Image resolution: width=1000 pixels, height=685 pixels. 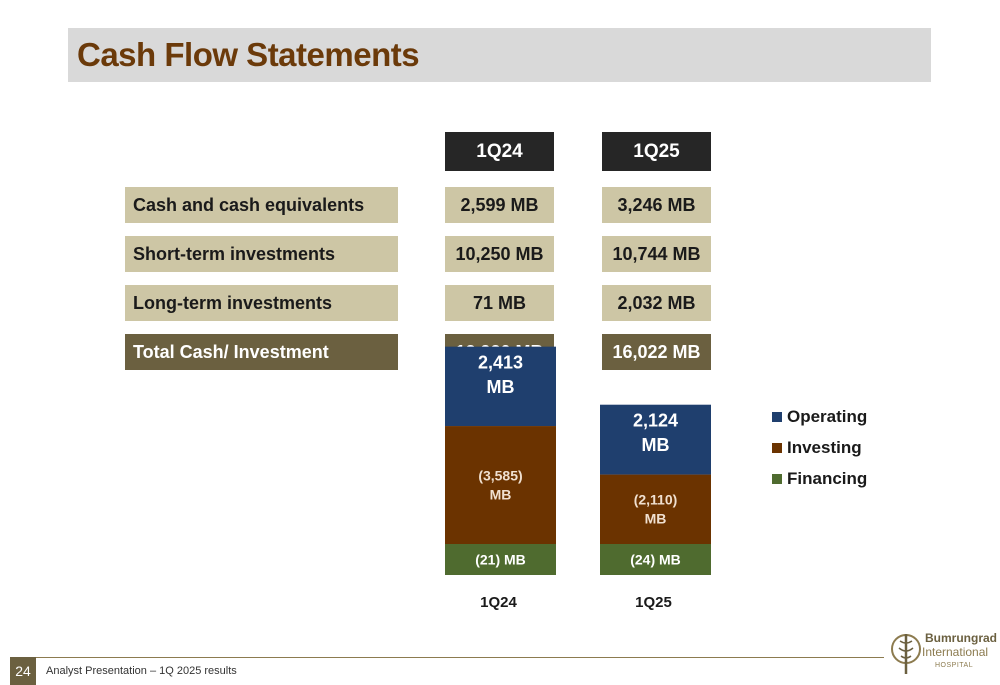 What do you see at coordinates (656, 303) in the screenshot?
I see `cell-long-term-1q25: 2,032 MB` at bounding box center [656, 303].